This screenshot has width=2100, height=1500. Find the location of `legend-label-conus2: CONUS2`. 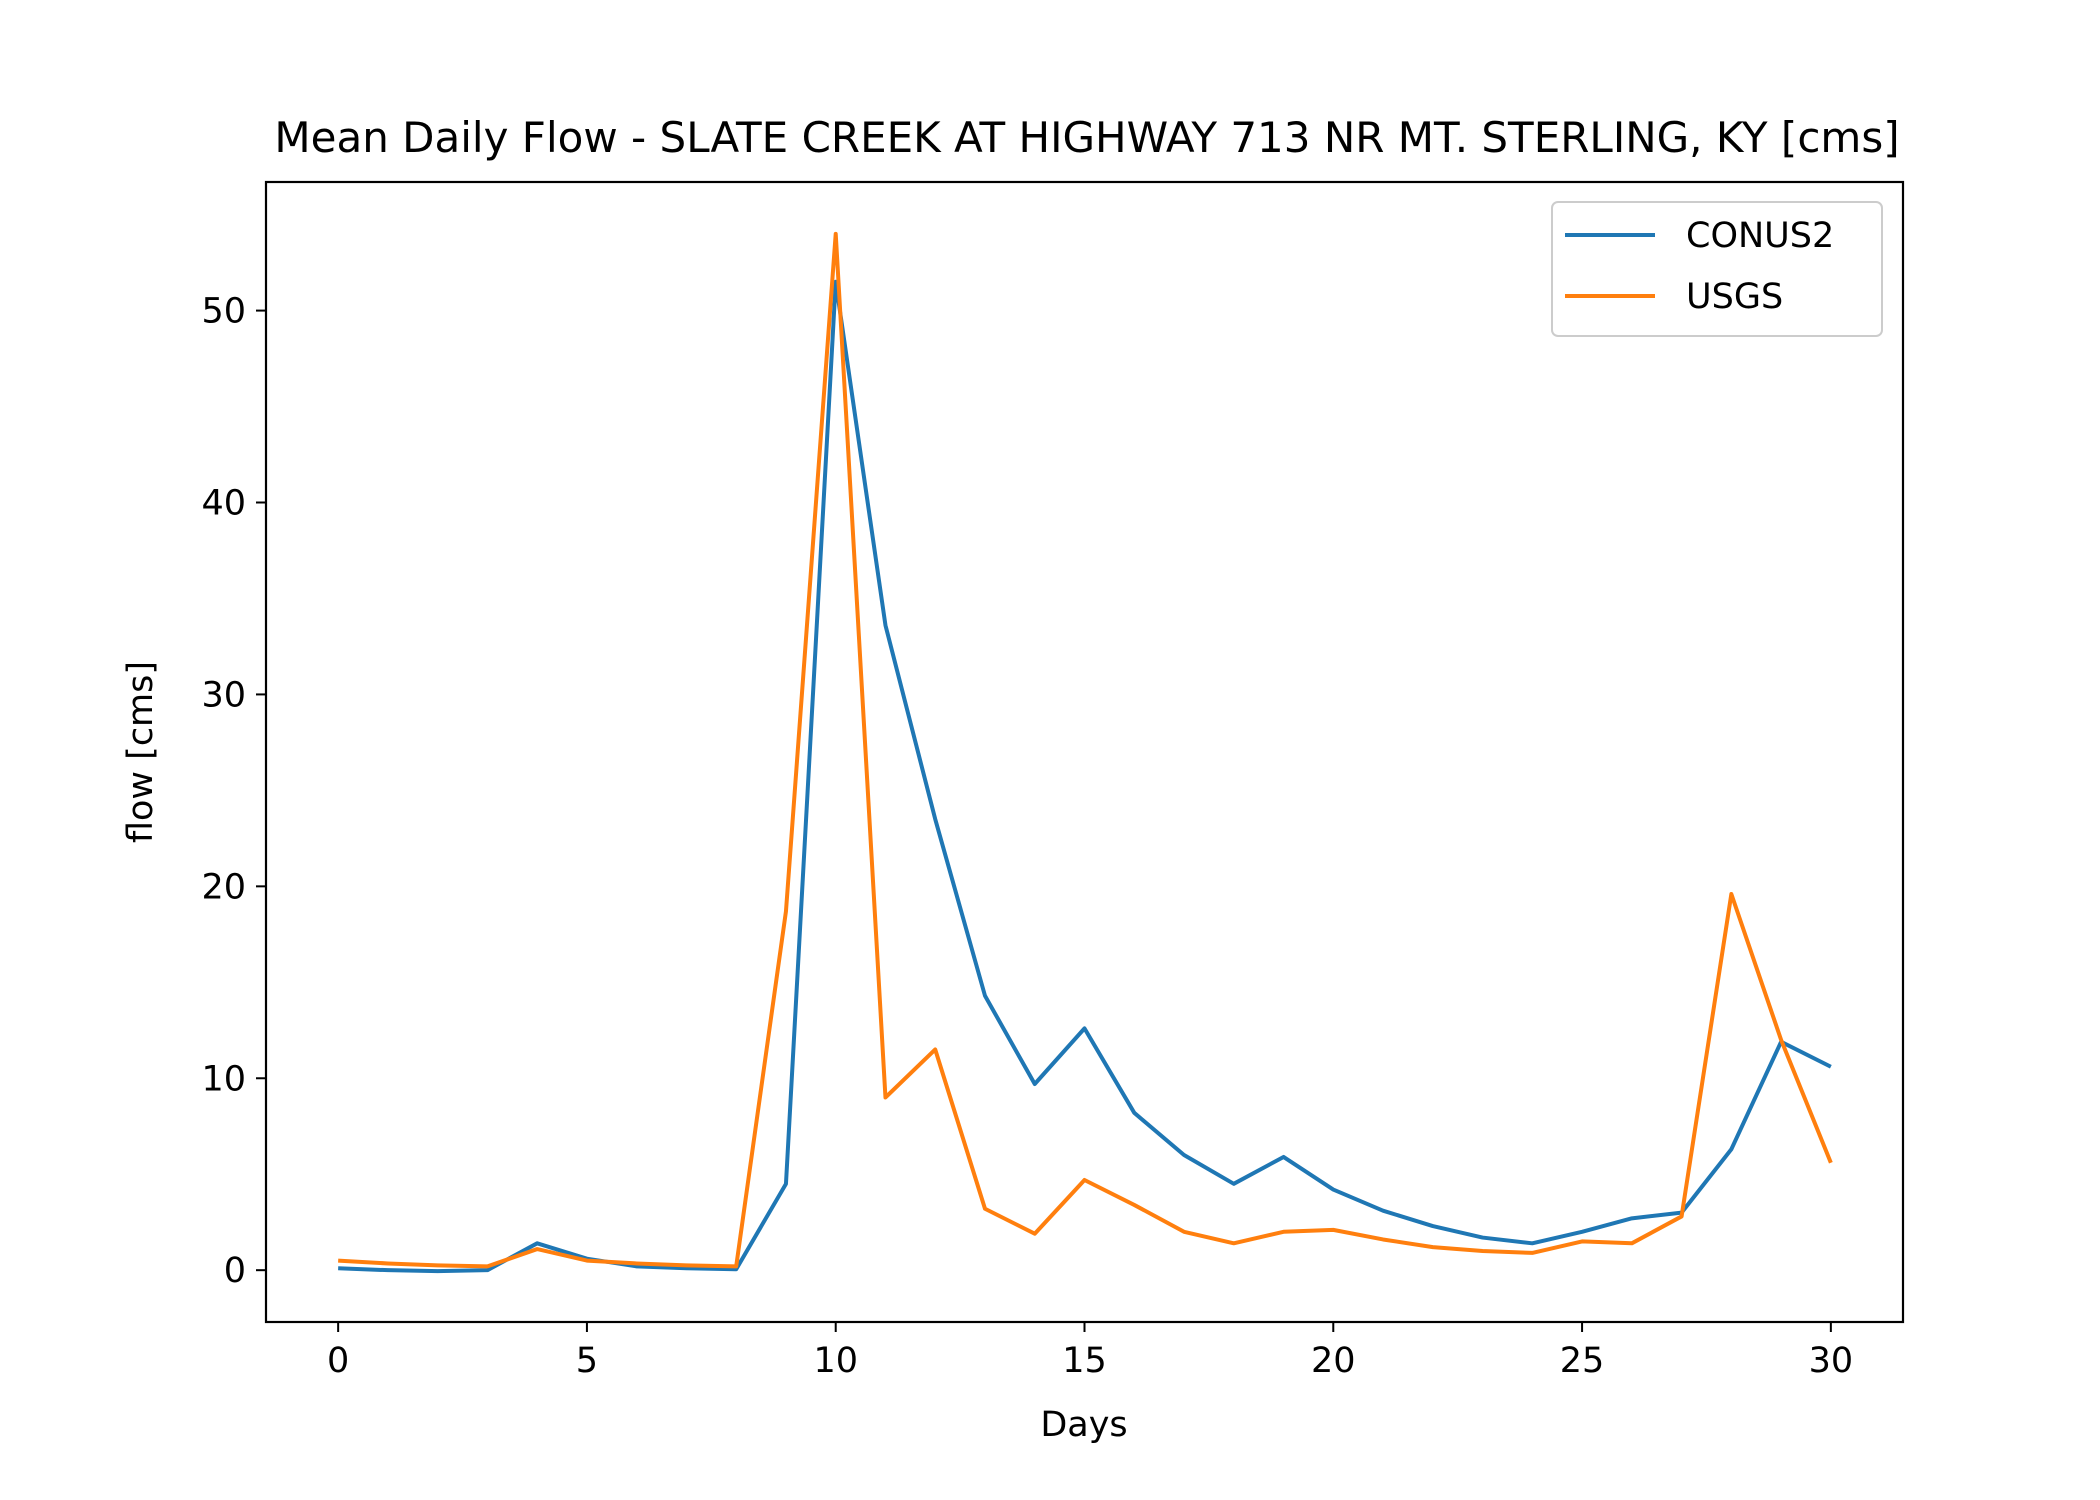

legend-label-conus2: CONUS2 is located at coordinates (1760, 236).